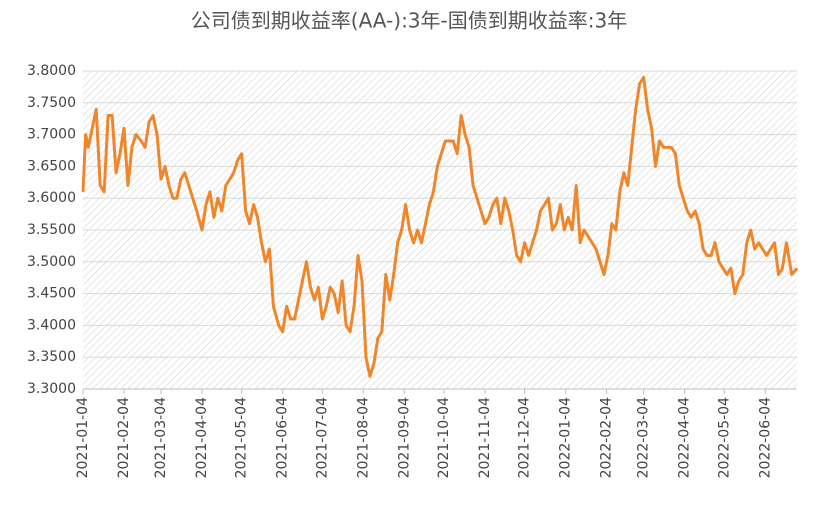  Describe the element at coordinates (409, 21) in the screenshot. I see `chart-title: 公司债到期收益率(AA-):3年-国债到期收益率:3年` at that location.